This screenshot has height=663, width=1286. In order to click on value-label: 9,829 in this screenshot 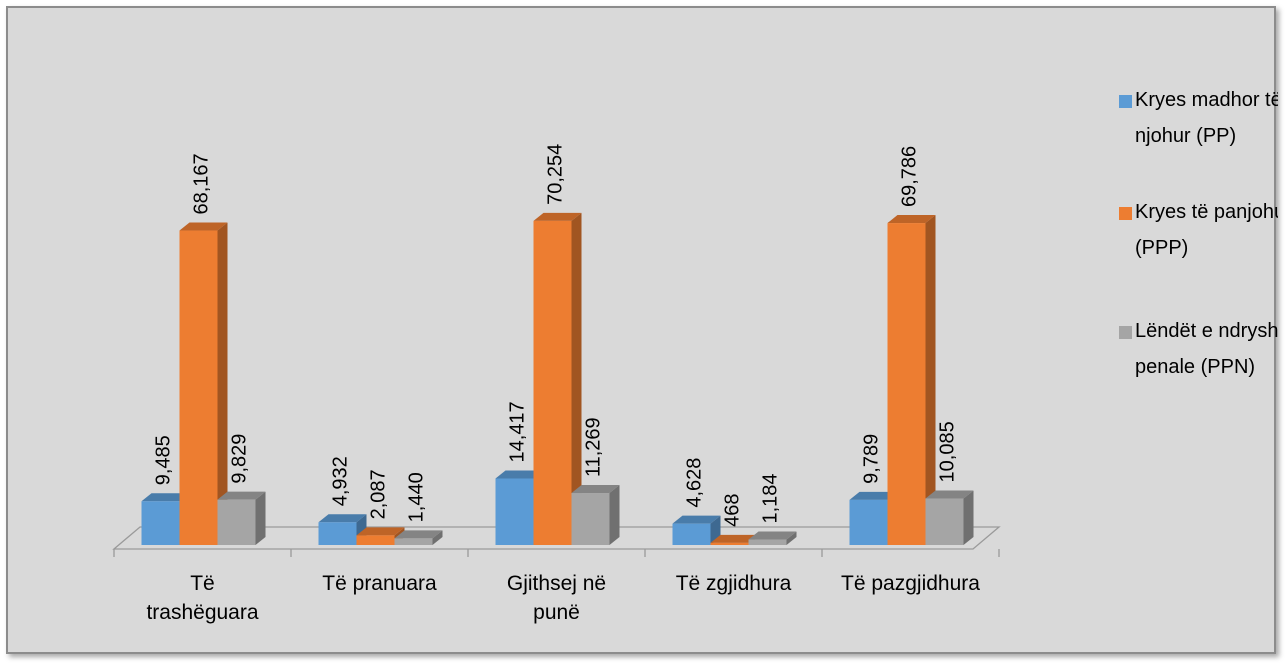, I will do `click(240, 459)`.